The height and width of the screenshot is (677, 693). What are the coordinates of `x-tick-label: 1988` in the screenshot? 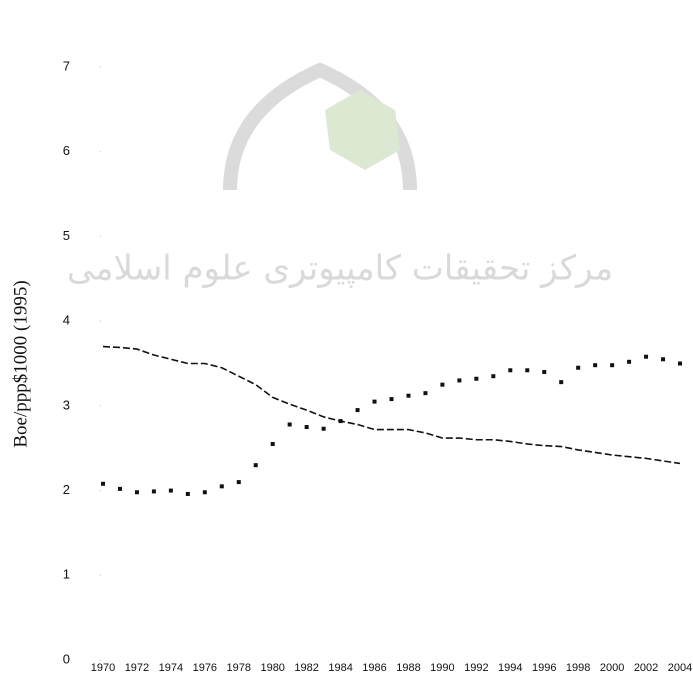 It's located at (408, 668).